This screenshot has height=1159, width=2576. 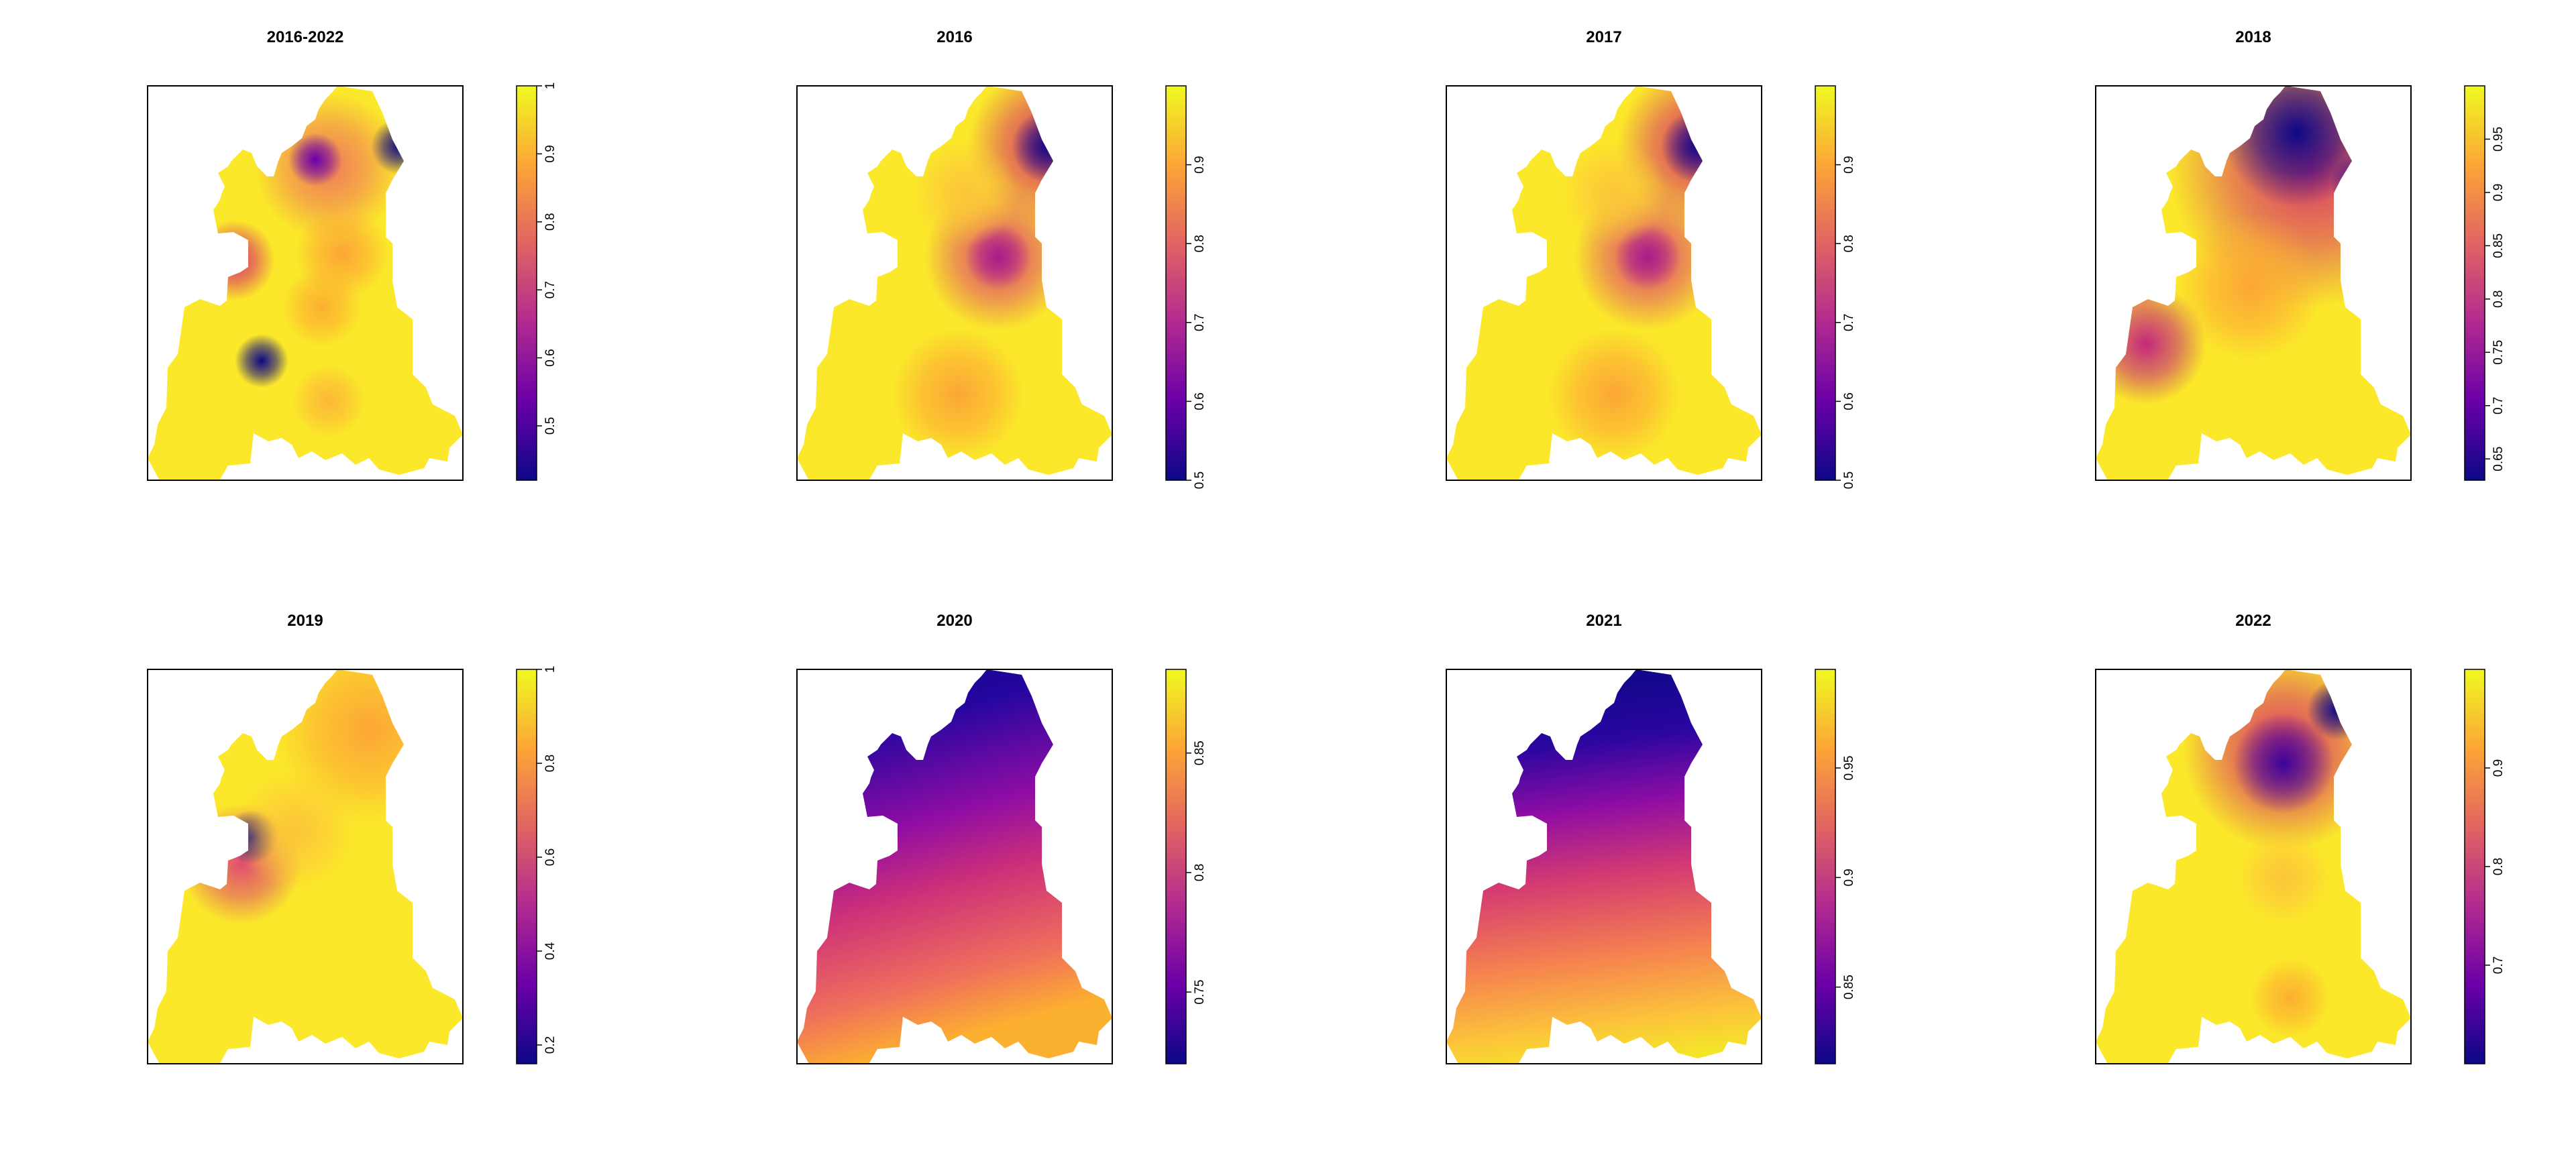 I want to click on panel-title: 2022, so click(x=2253, y=621).